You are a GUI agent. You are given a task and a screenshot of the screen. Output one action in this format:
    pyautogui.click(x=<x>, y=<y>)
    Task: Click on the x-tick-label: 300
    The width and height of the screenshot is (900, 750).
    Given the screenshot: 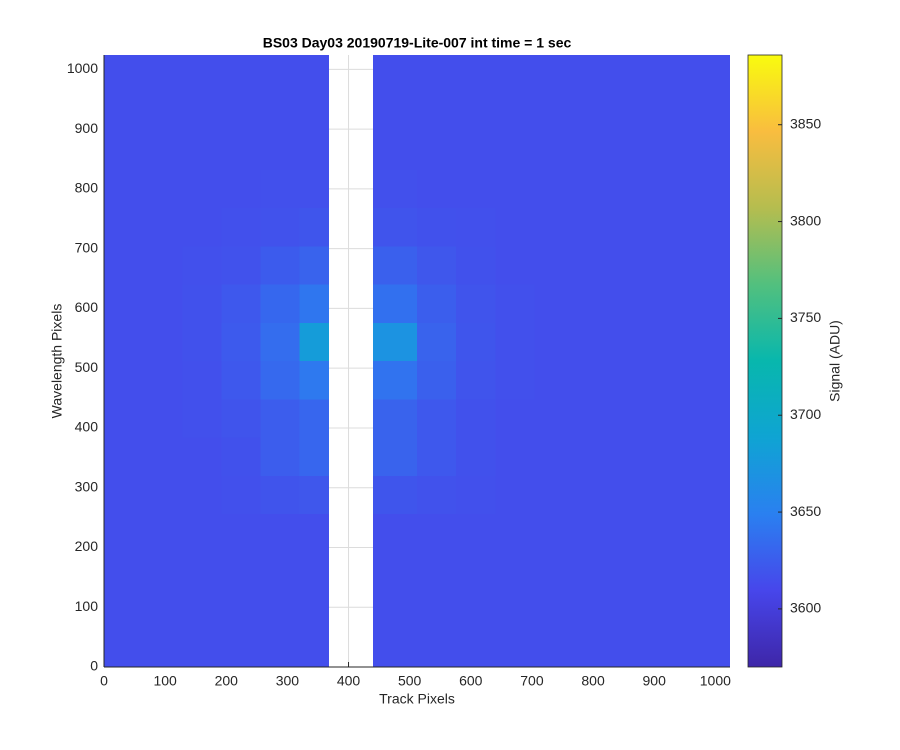 What is the action you would take?
    pyautogui.click(x=288, y=681)
    